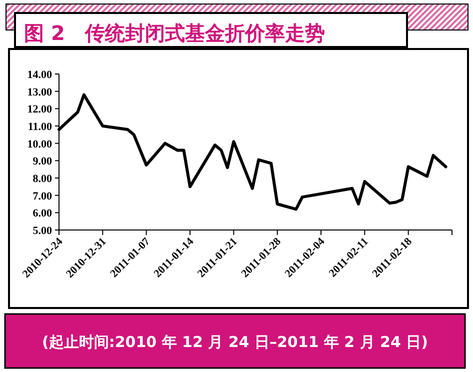 The image size is (473, 372). I want to click on y-tick-label: 8.00, so click(42, 179).